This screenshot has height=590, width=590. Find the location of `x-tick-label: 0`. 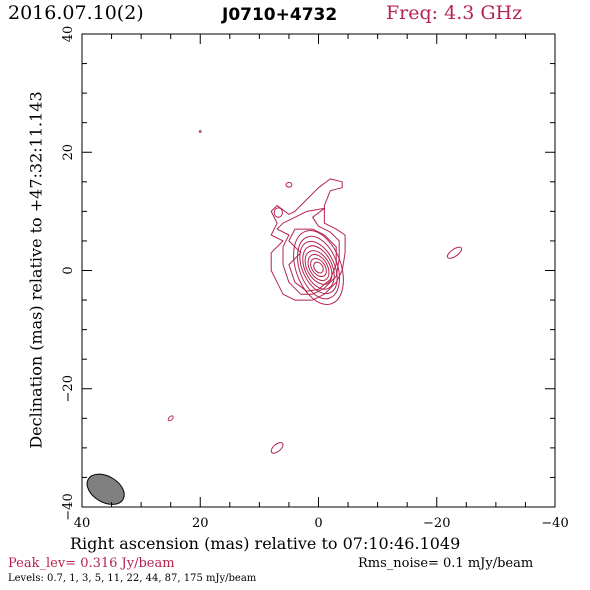

x-tick-label: 0 is located at coordinates (318, 523).